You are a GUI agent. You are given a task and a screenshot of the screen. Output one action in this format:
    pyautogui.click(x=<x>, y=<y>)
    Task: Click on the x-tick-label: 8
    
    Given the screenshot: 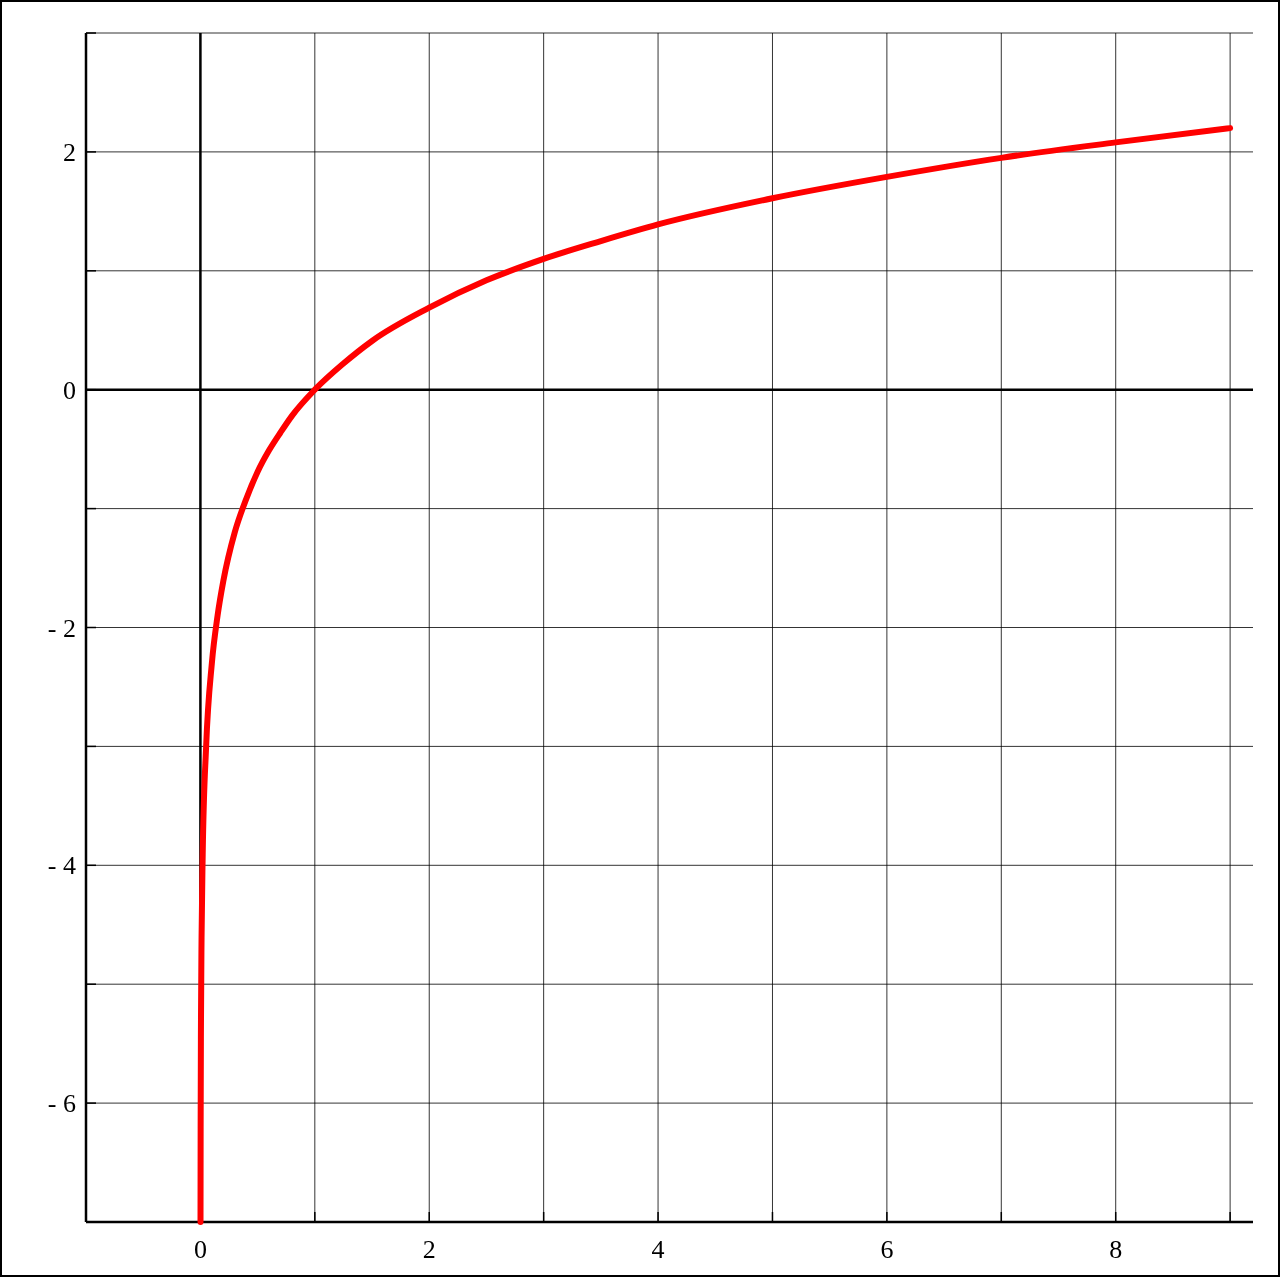 What is the action you would take?
    pyautogui.click(x=1116, y=1249)
    